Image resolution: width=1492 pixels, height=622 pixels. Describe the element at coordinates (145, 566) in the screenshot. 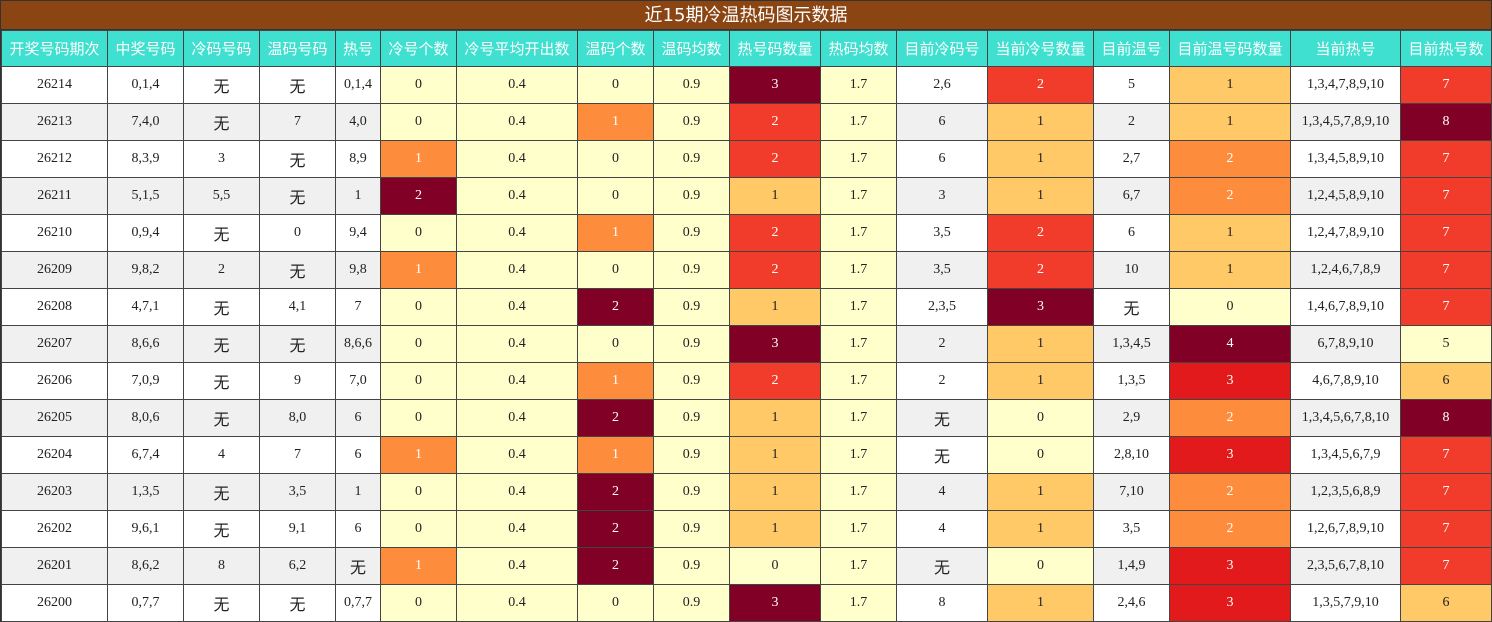

I see `table-cell: 8,6,2` at that location.